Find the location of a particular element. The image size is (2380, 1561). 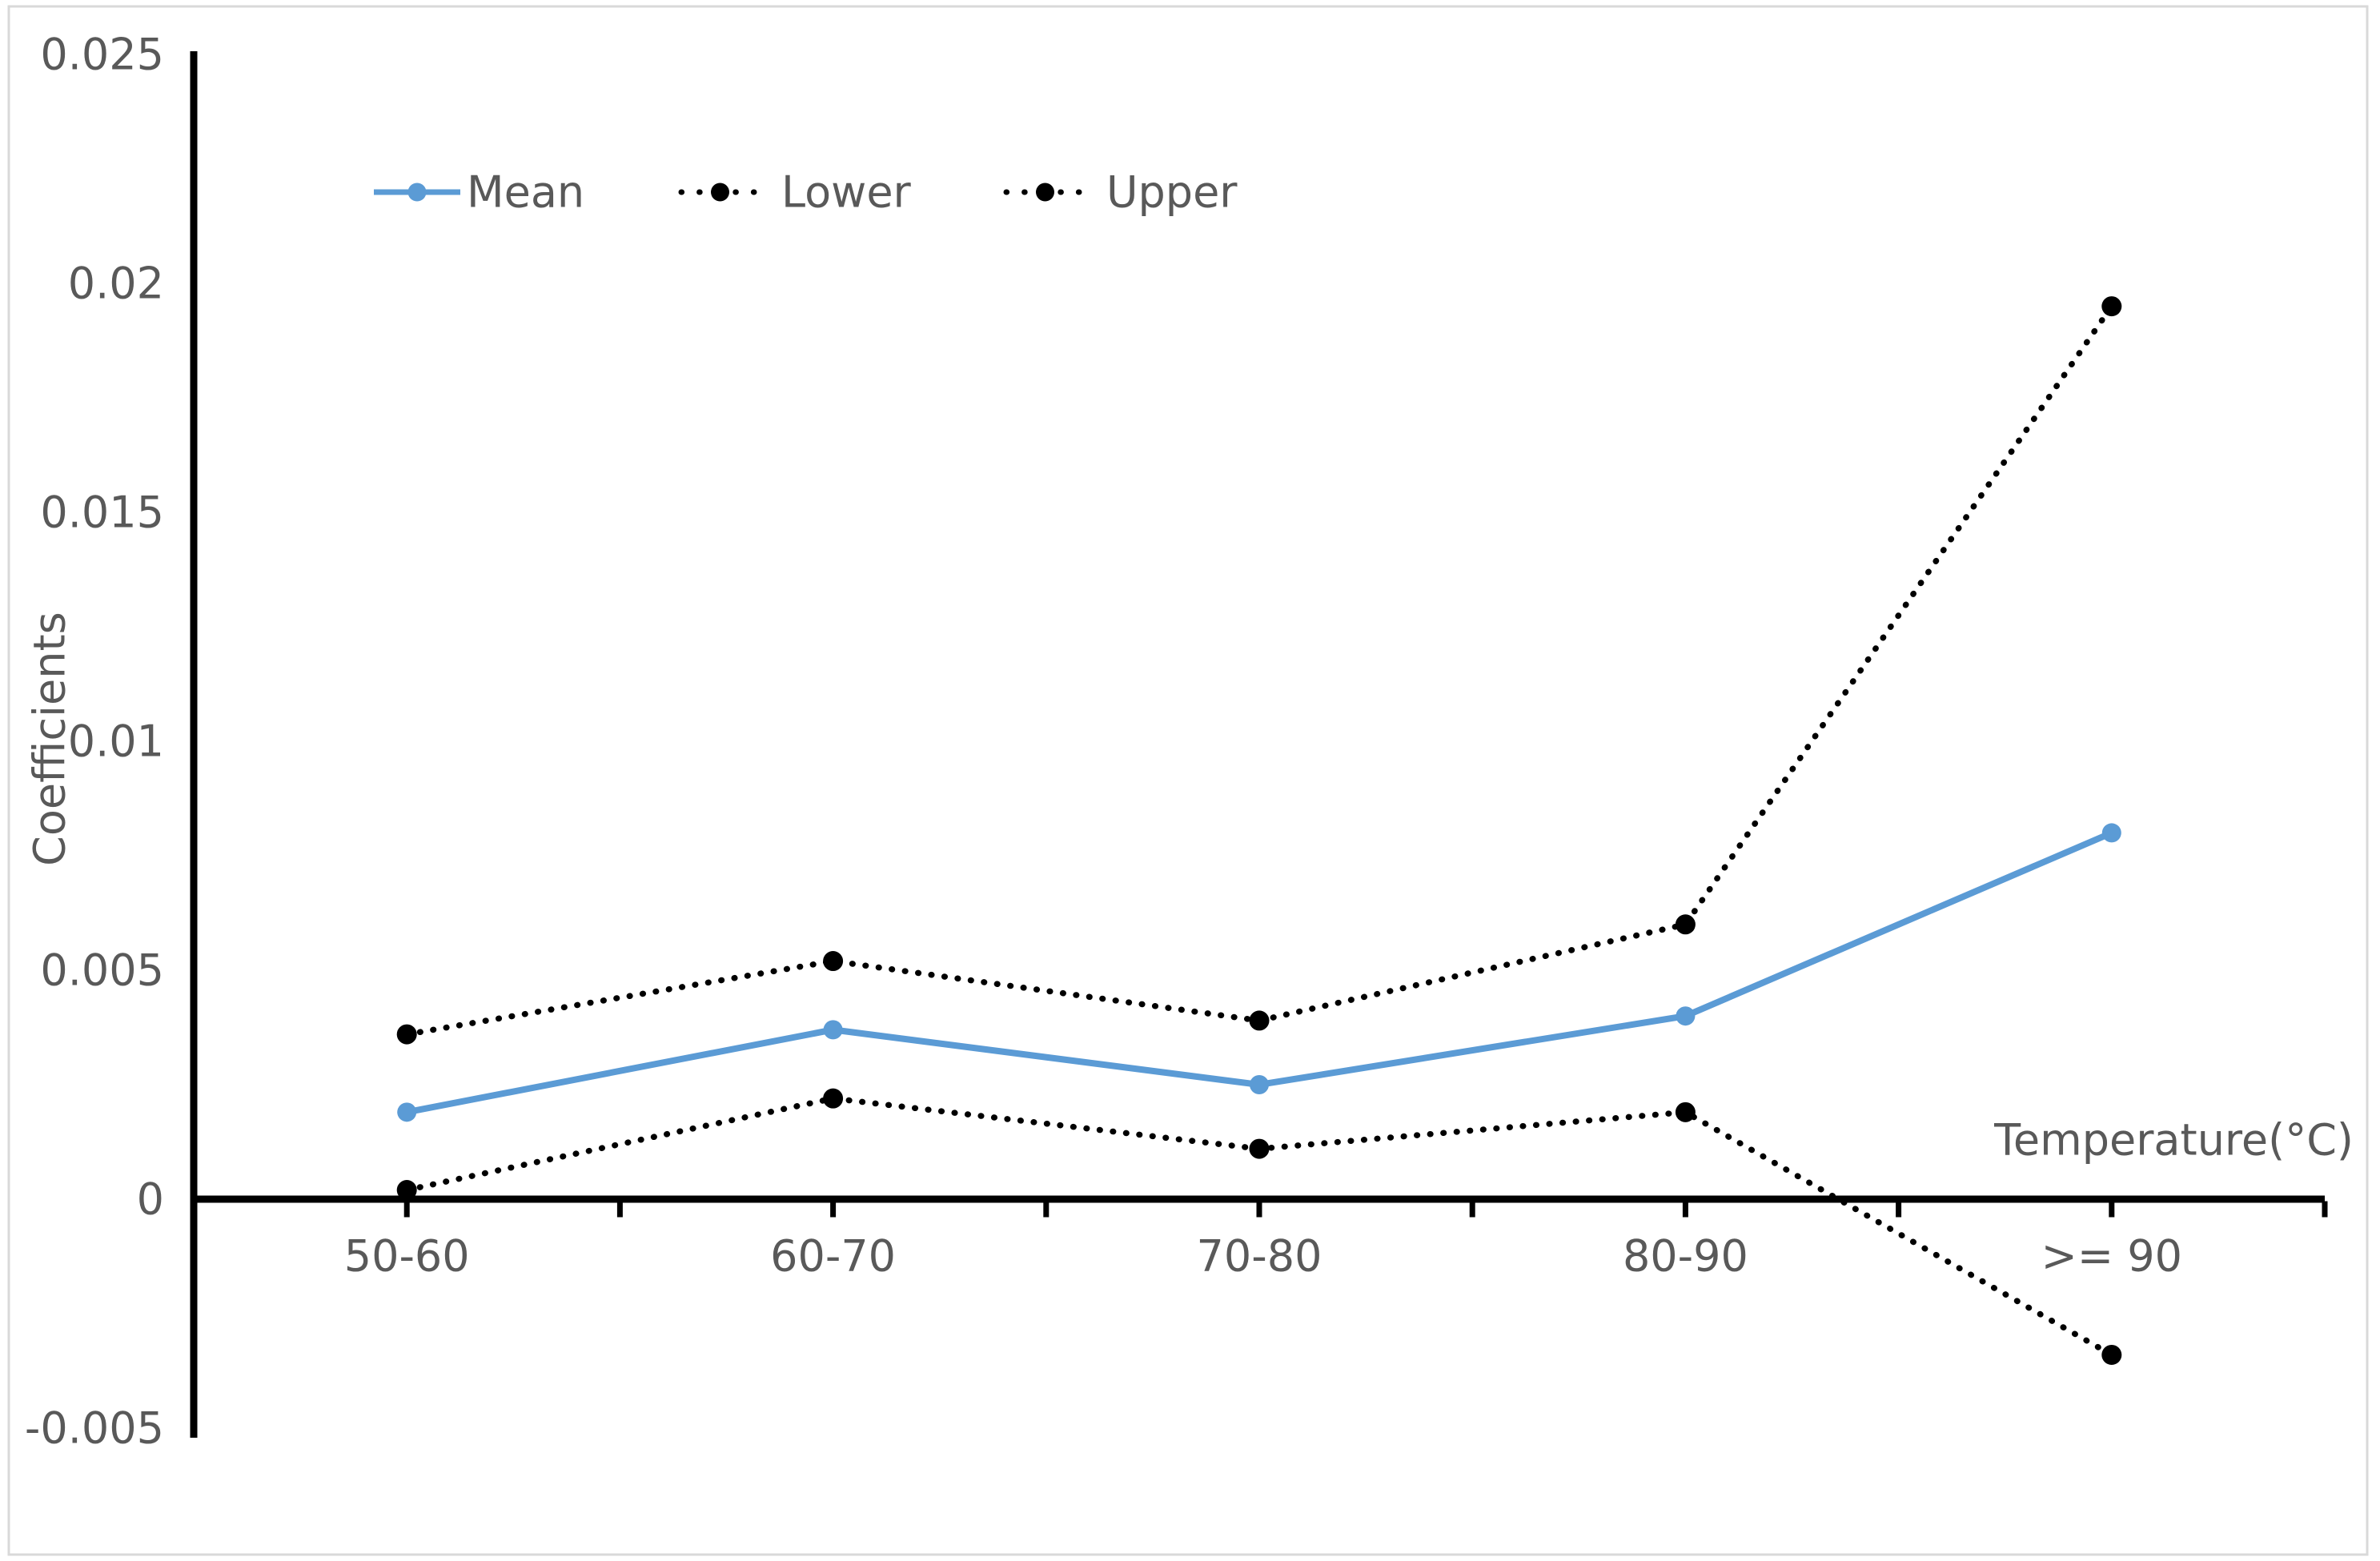

y-axis-title: Coefficients is located at coordinates (50, 739).